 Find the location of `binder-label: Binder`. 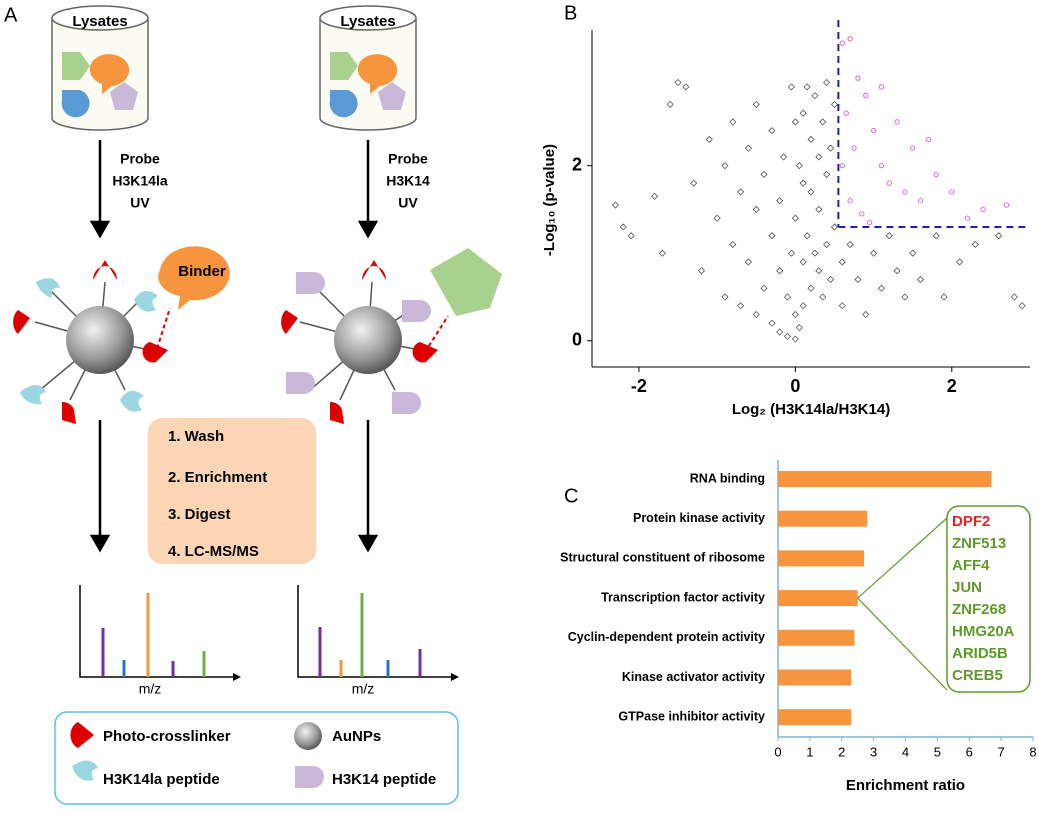

binder-label: Binder is located at coordinates (202, 271).